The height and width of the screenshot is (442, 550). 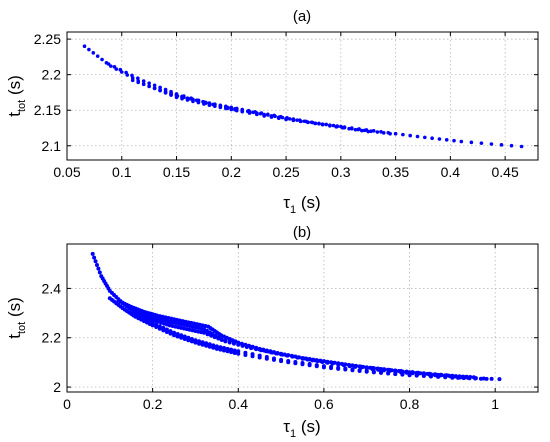 What do you see at coordinates (52, 338) in the screenshot?
I see `y-tick-label: 2.2` at bounding box center [52, 338].